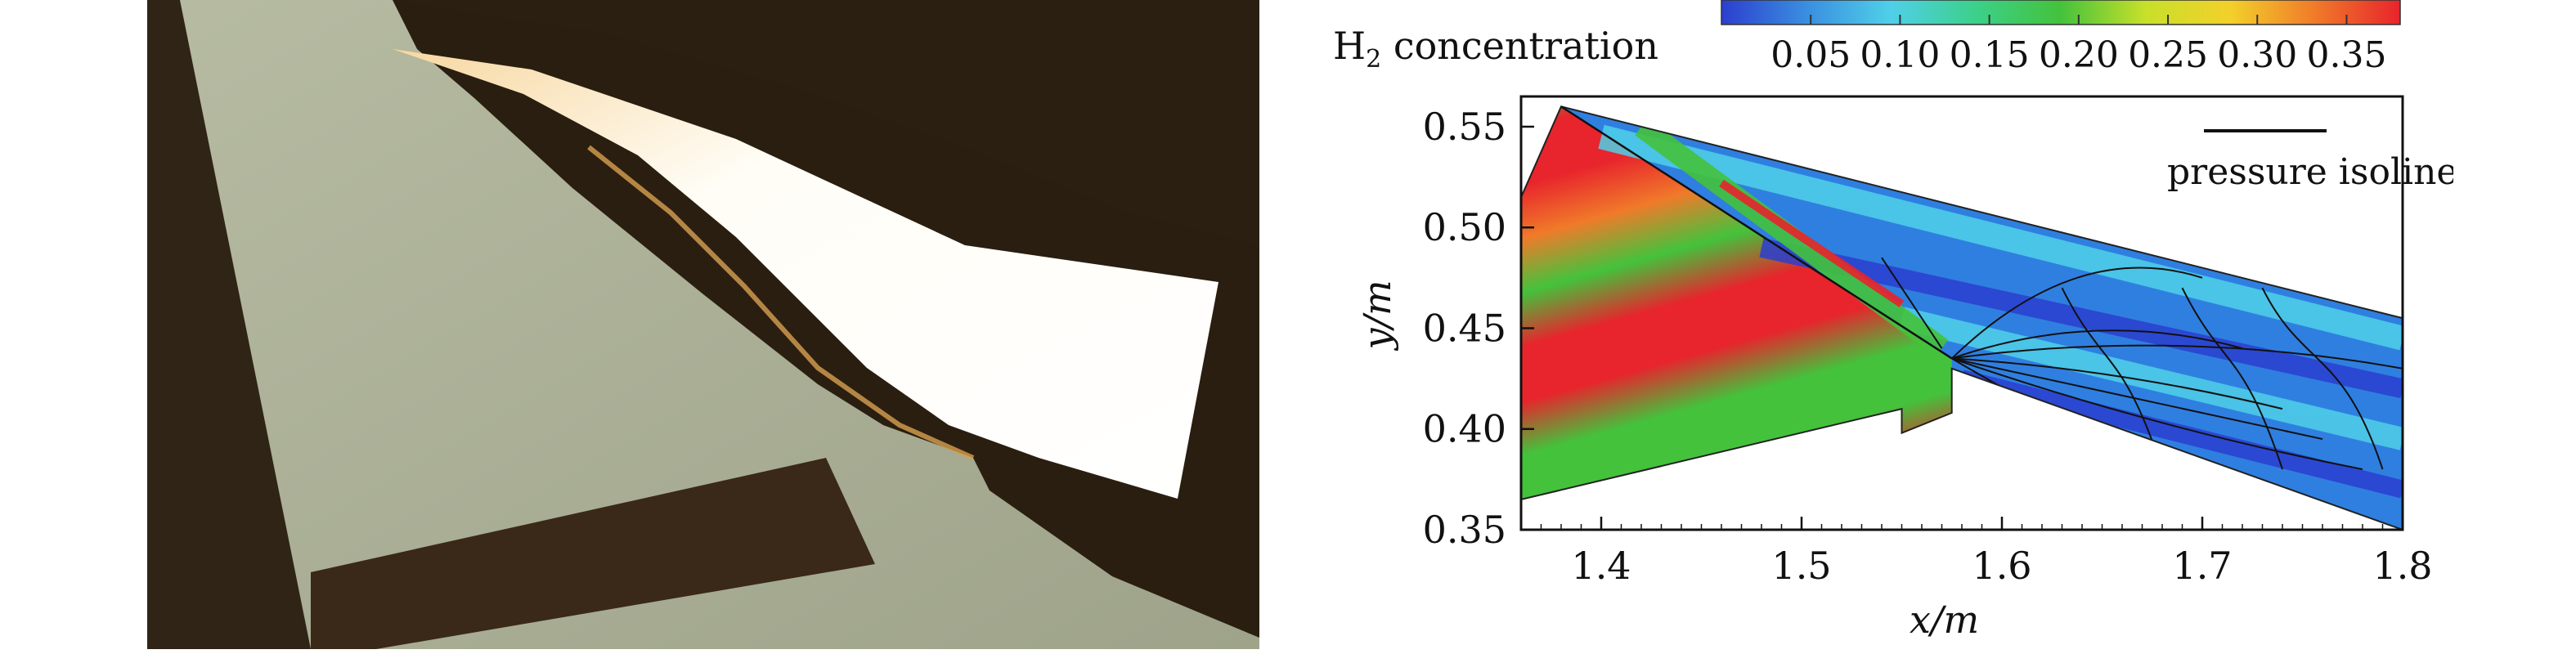  I want to click on legend: pressure isolines, so click(2321, 161).